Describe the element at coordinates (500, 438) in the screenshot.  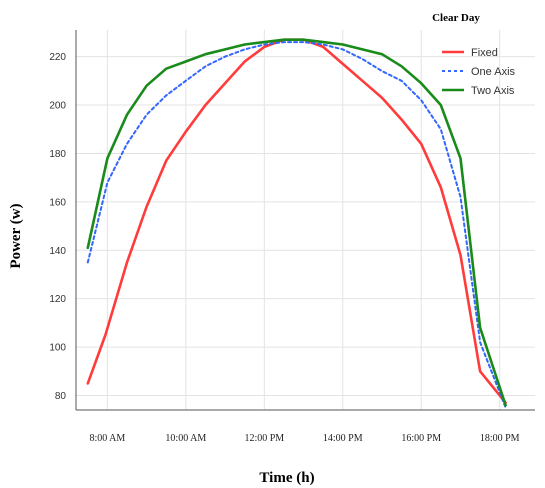
I see `x-tick-label: 18:00 PM` at that location.